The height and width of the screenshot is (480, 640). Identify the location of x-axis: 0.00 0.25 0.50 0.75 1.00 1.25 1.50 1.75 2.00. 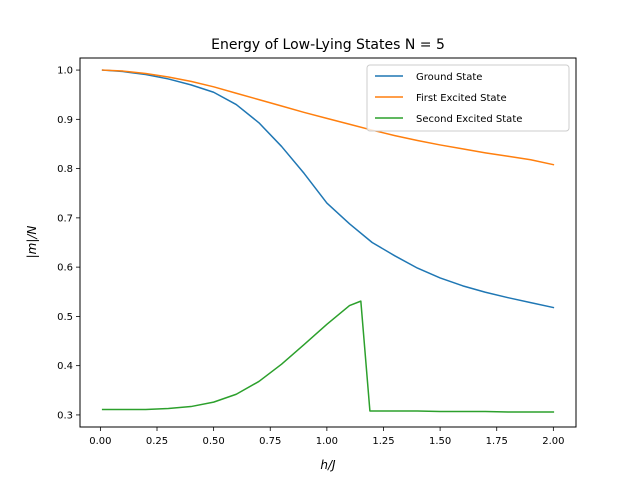
(326, 437).